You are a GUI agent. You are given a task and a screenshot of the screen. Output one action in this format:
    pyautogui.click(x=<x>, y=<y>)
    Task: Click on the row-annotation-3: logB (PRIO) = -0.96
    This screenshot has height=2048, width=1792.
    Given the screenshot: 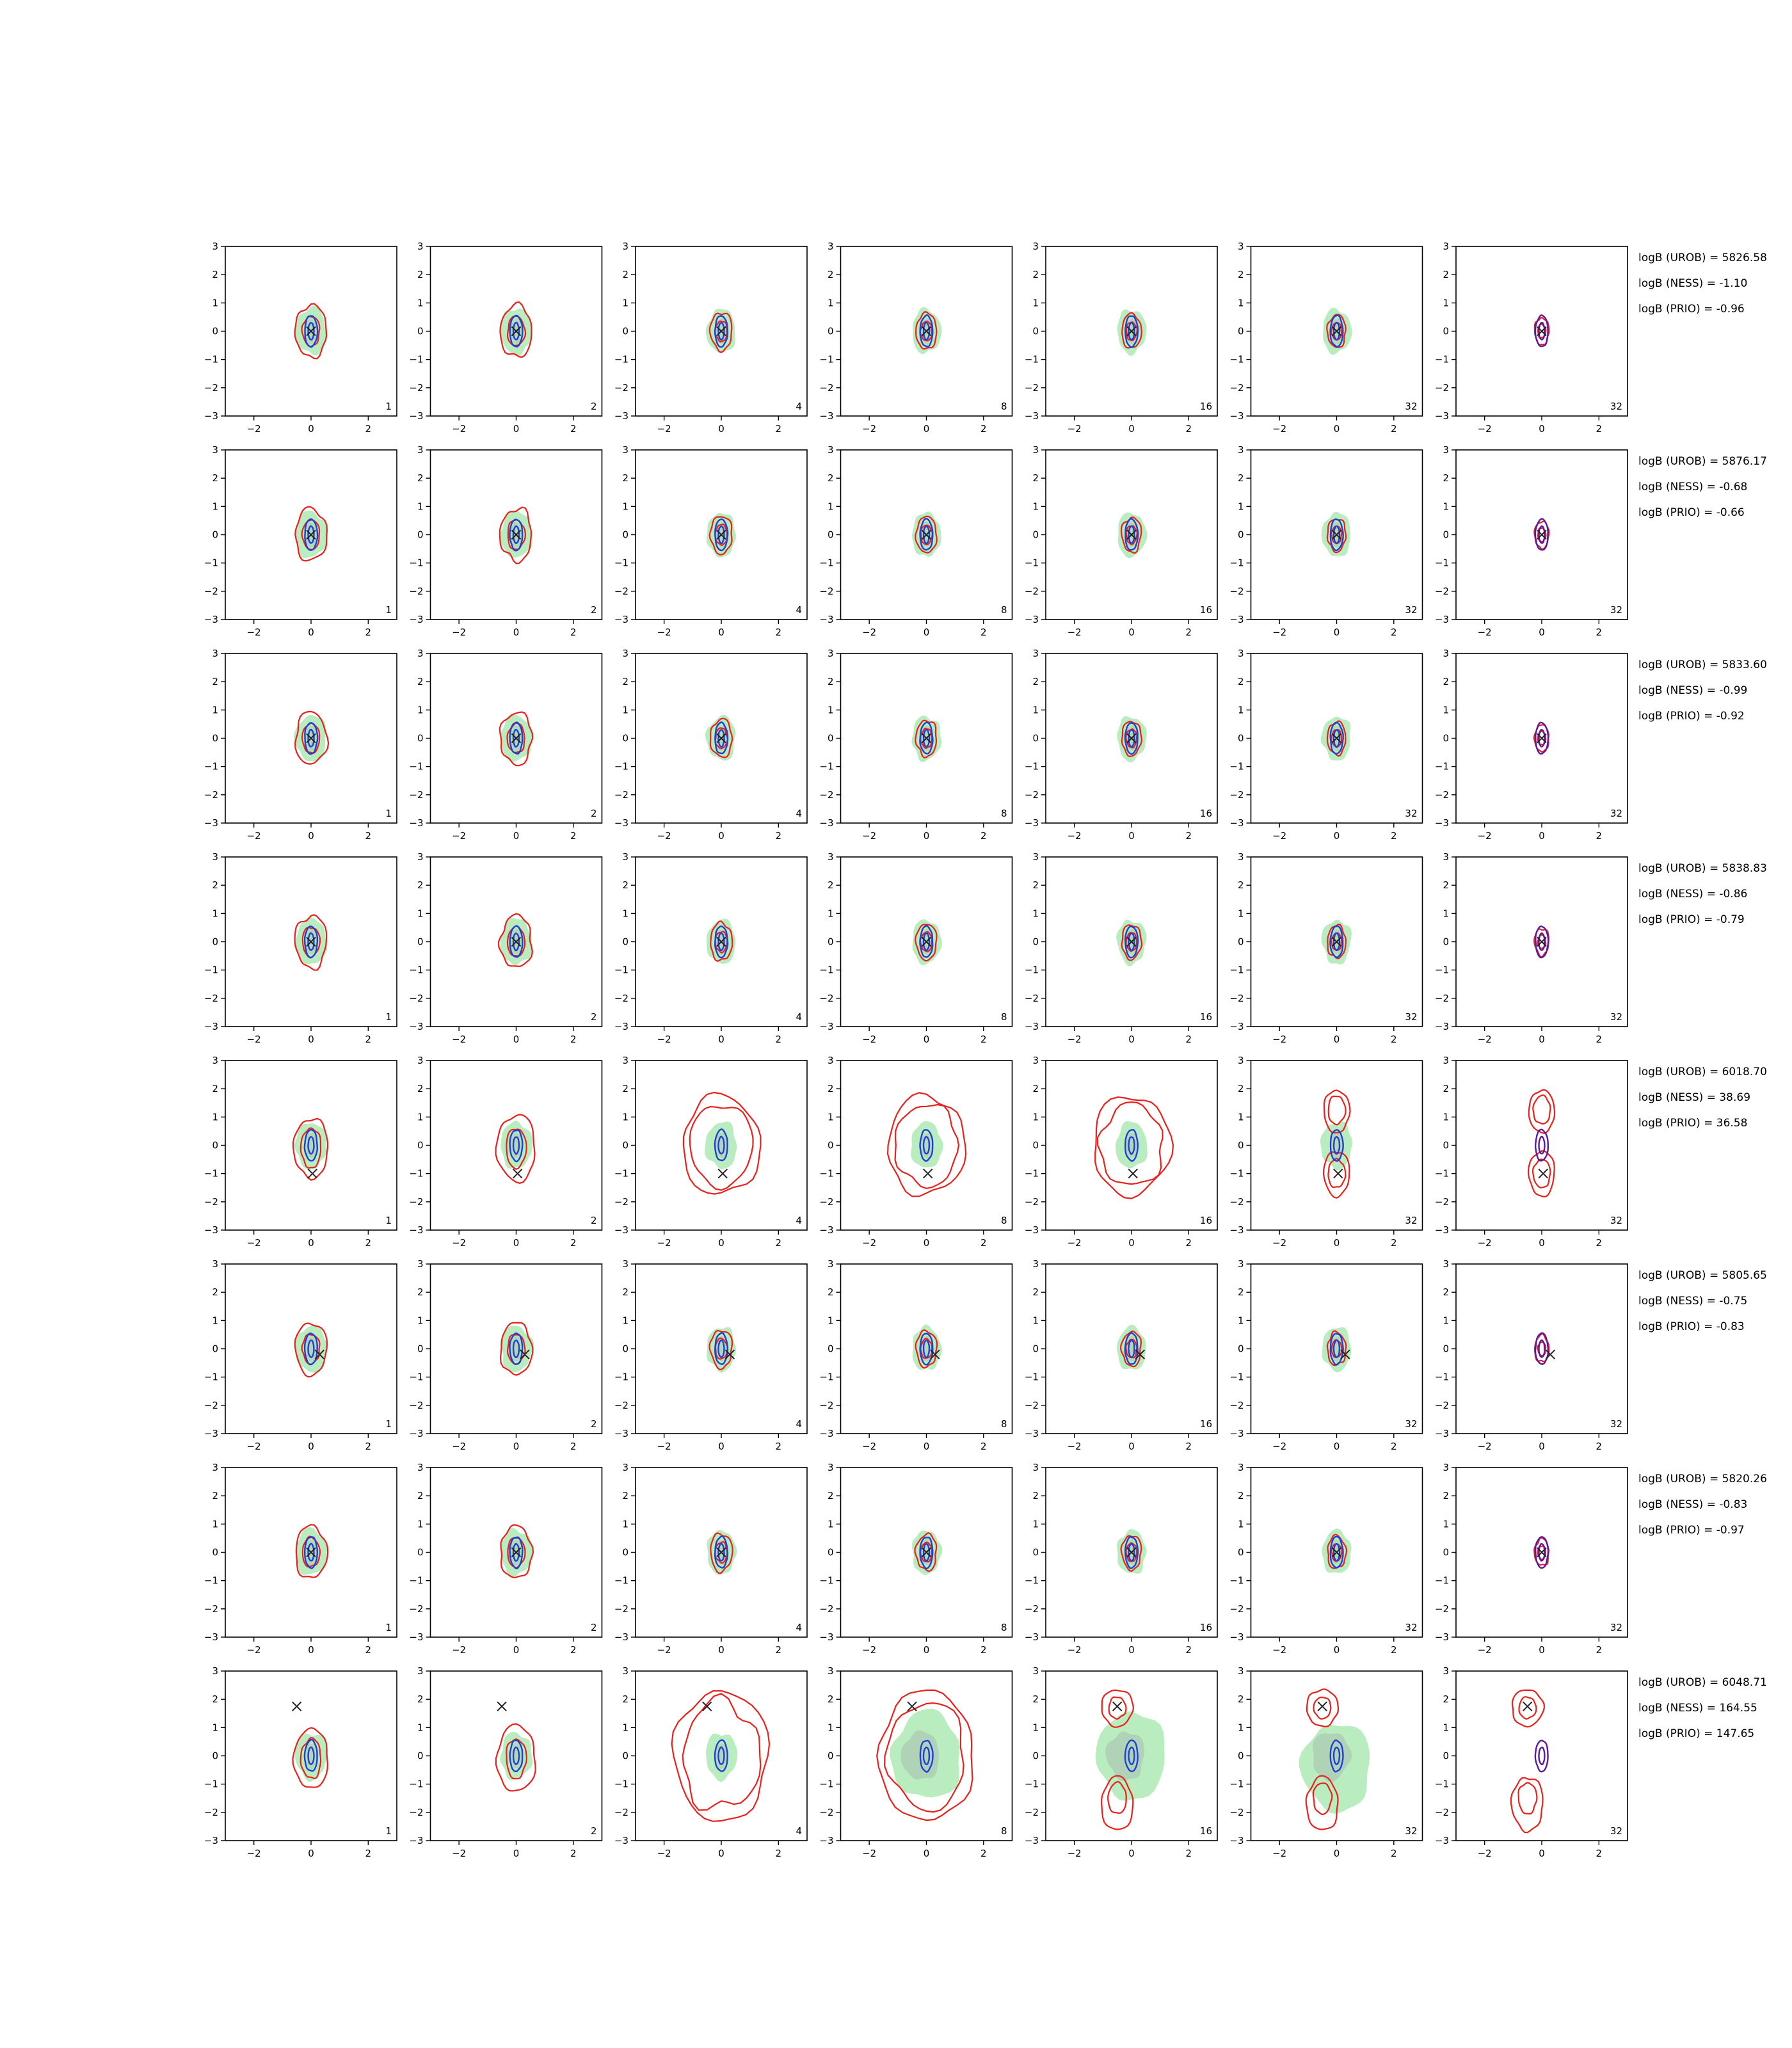 What is the action you would take?
    pyautogui.click(x=1691, y=309)
    